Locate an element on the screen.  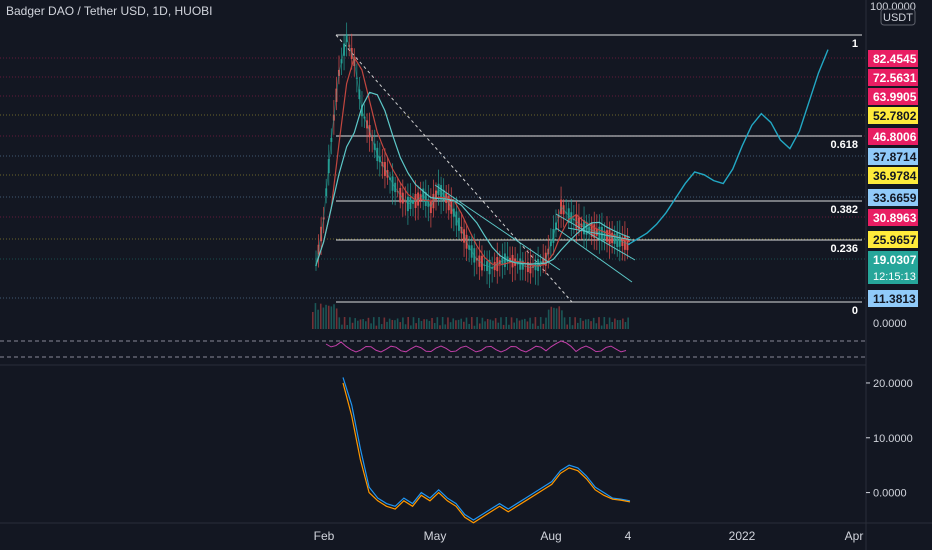
x-tick-label: May is located at coordinates (435, 536).